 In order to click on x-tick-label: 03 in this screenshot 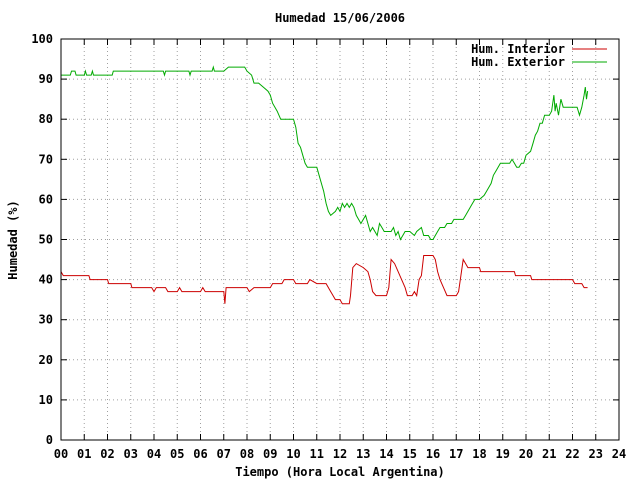, I will do `click(131, 454)`.